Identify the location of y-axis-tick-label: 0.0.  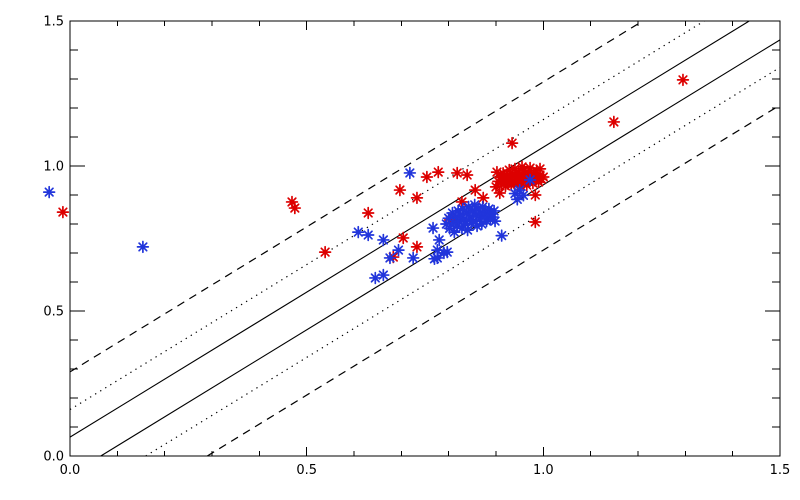
(53, 457).